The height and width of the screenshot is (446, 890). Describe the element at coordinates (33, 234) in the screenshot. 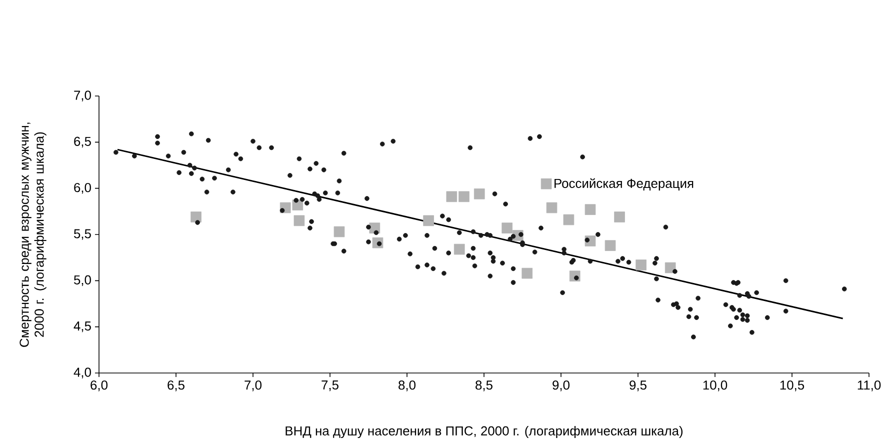

I see `y-axis-title: Смертность среди взрослых мужчин, 2000 г. (логарифмическая шкала)` at that location.